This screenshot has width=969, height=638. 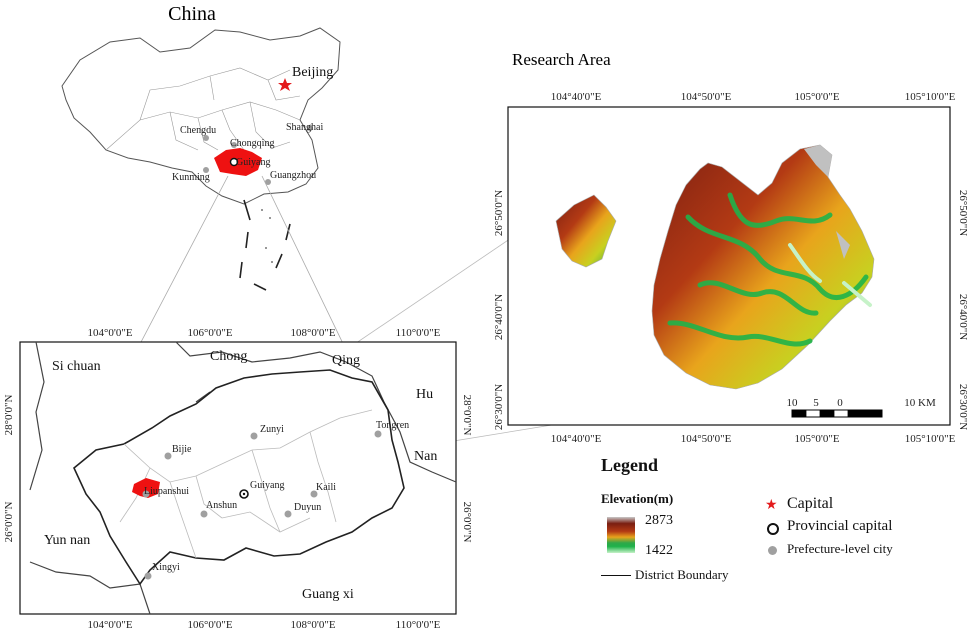 What do you see at coordinates (228, 356) in the screenshot?
I see `neighbor-chong: Chong` at bounding box center [228, 356].